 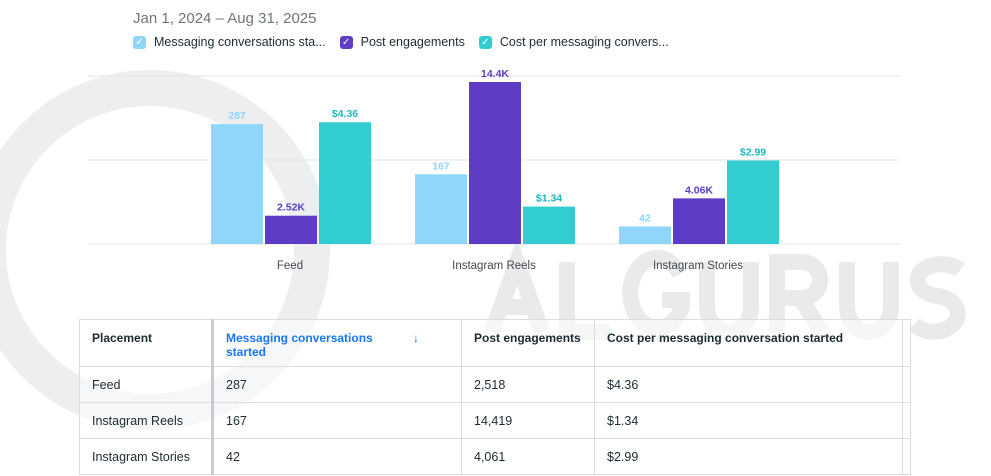 I want to click on x-tick-label: Instagram Stories, so click(x=698, y=266).